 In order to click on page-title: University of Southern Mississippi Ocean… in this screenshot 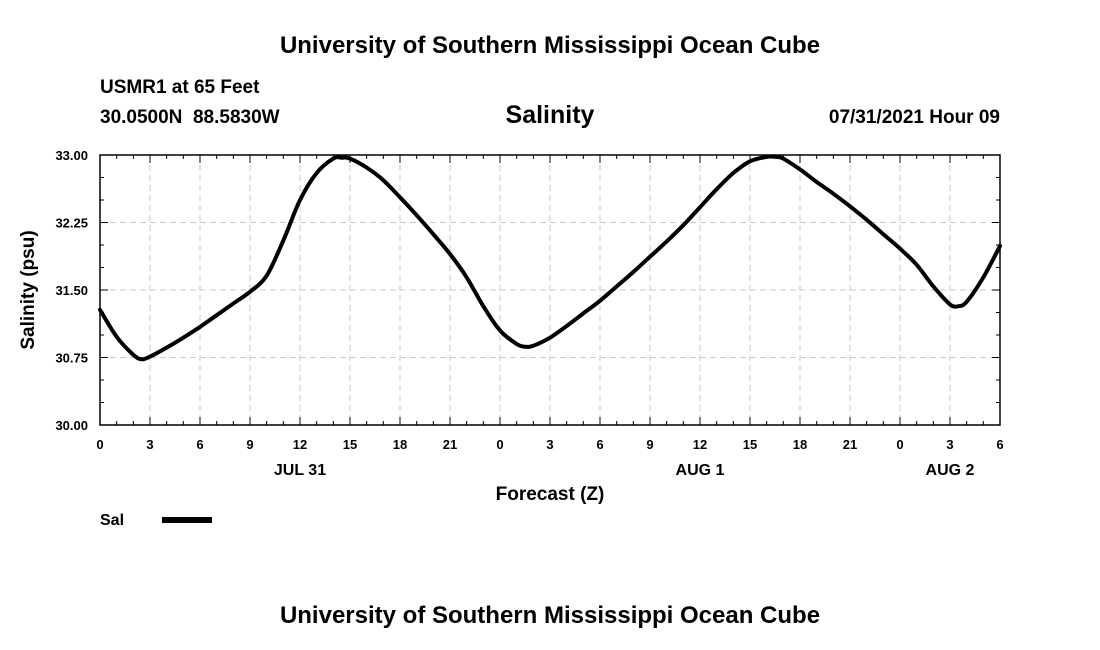, I will do `click(550, 45)`.